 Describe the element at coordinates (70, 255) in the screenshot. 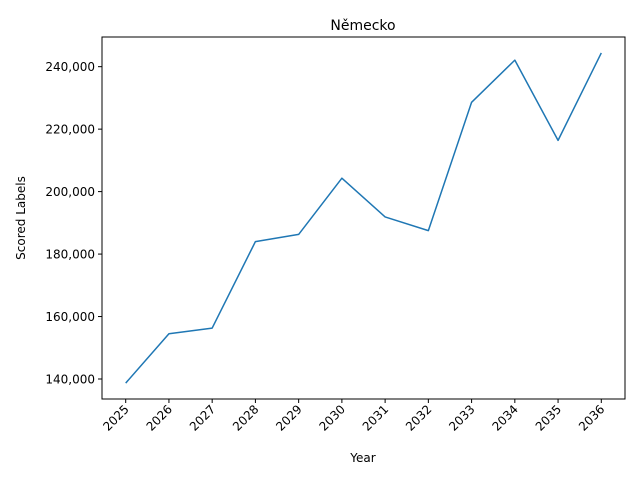

I see `y-tick-label: 180,000` at that location.